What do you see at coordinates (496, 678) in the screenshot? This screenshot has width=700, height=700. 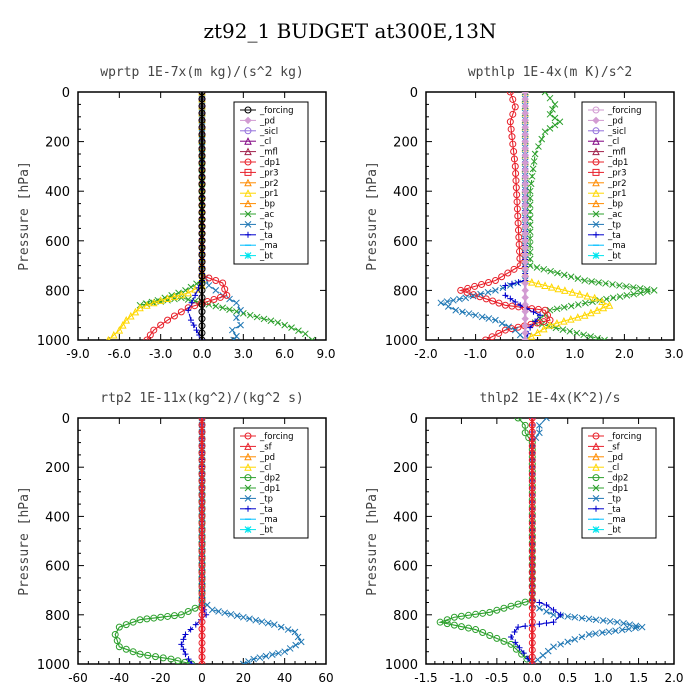 I see `x-tick-label: -0.5` at bounding box center [496, 678].